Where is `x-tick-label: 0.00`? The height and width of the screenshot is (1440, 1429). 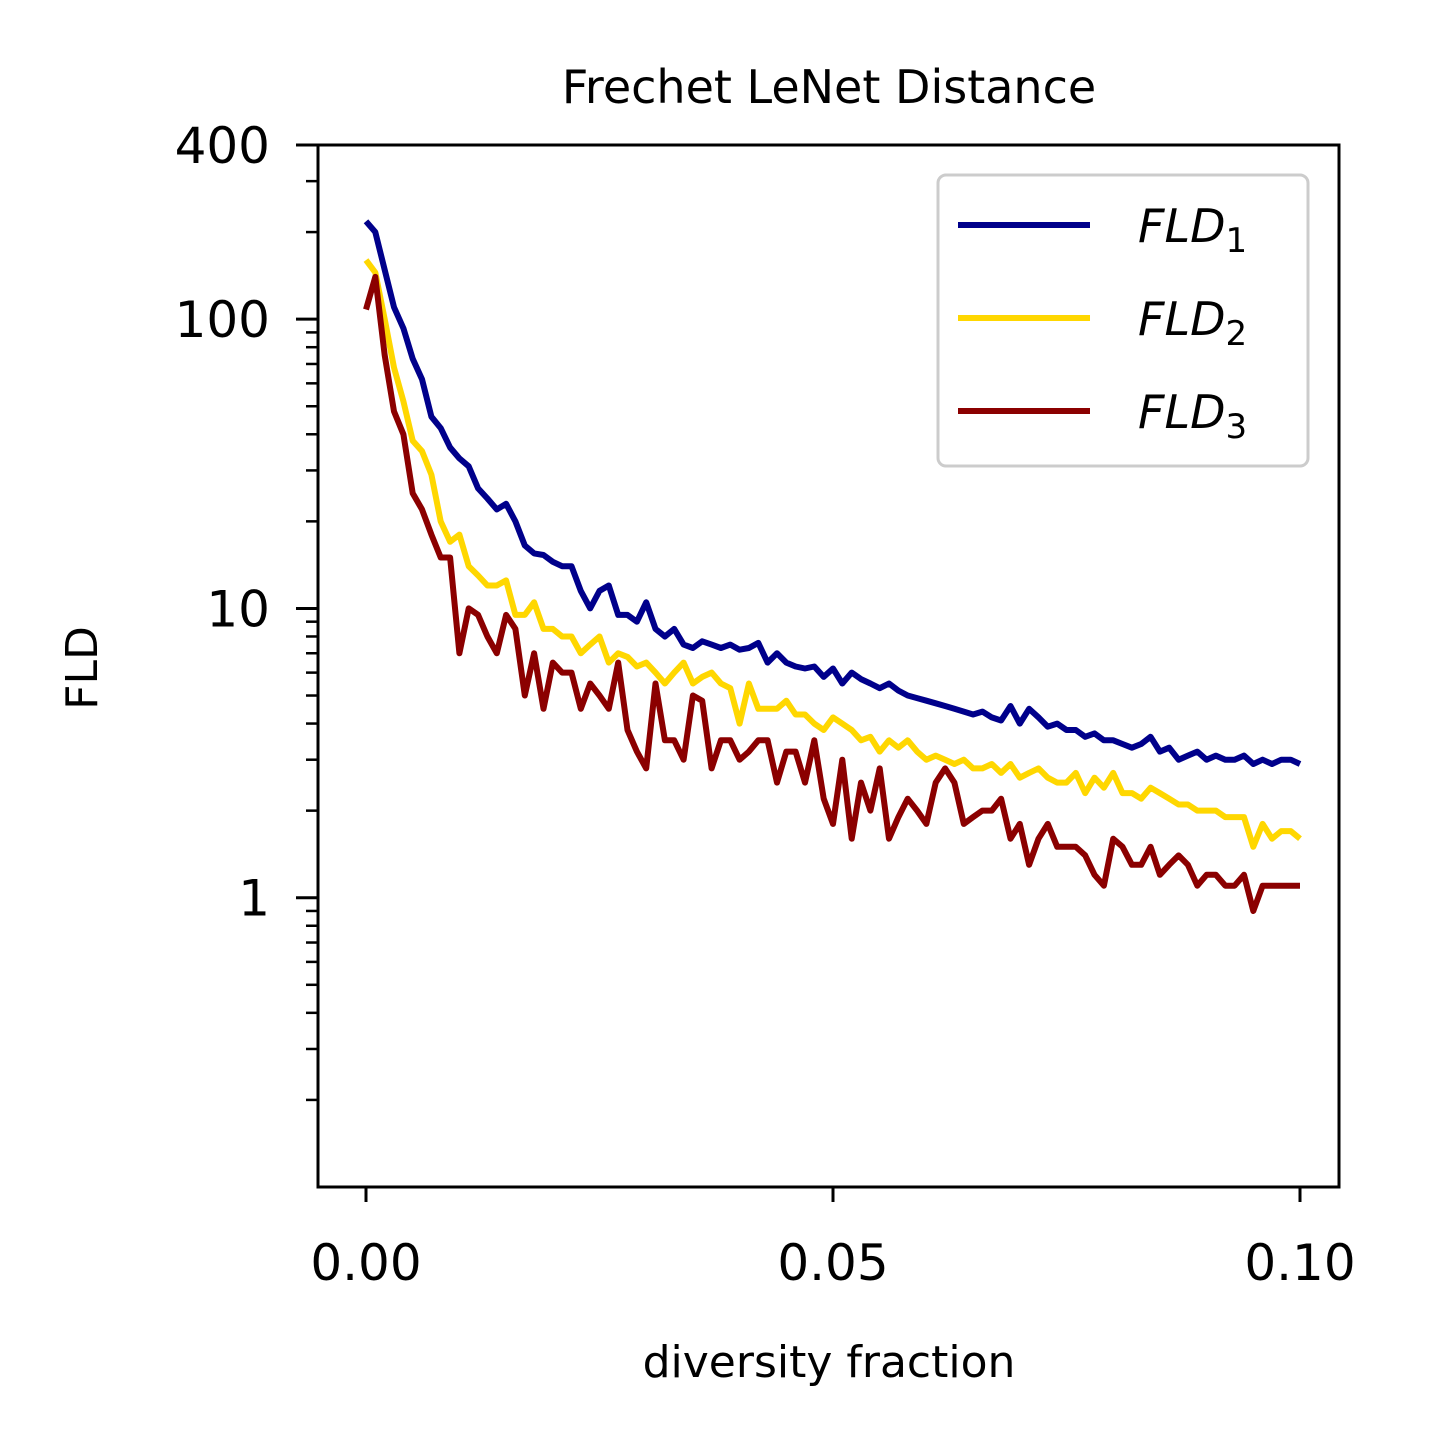 x-tick-label: 0.00 is located at coordinates (365, 1263).